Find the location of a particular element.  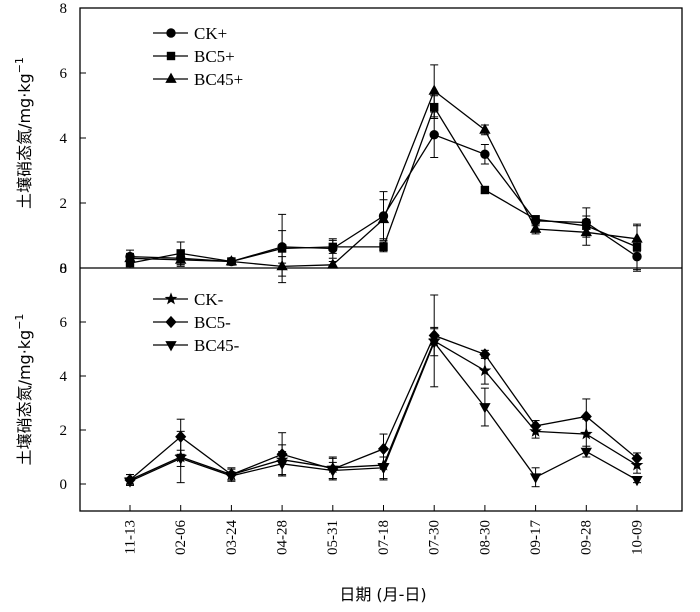

legend-label: BC45+ is located at coordinates (218, 79).